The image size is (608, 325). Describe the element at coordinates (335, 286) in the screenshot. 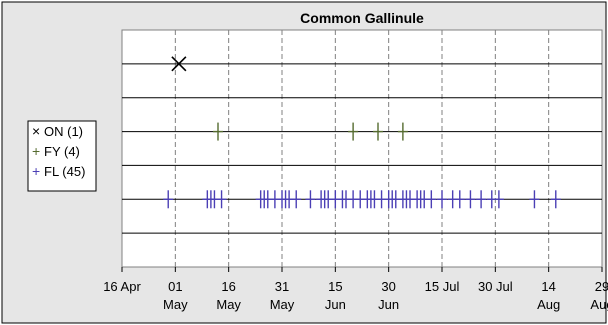

I see `x-tick-label: 15` at that location.